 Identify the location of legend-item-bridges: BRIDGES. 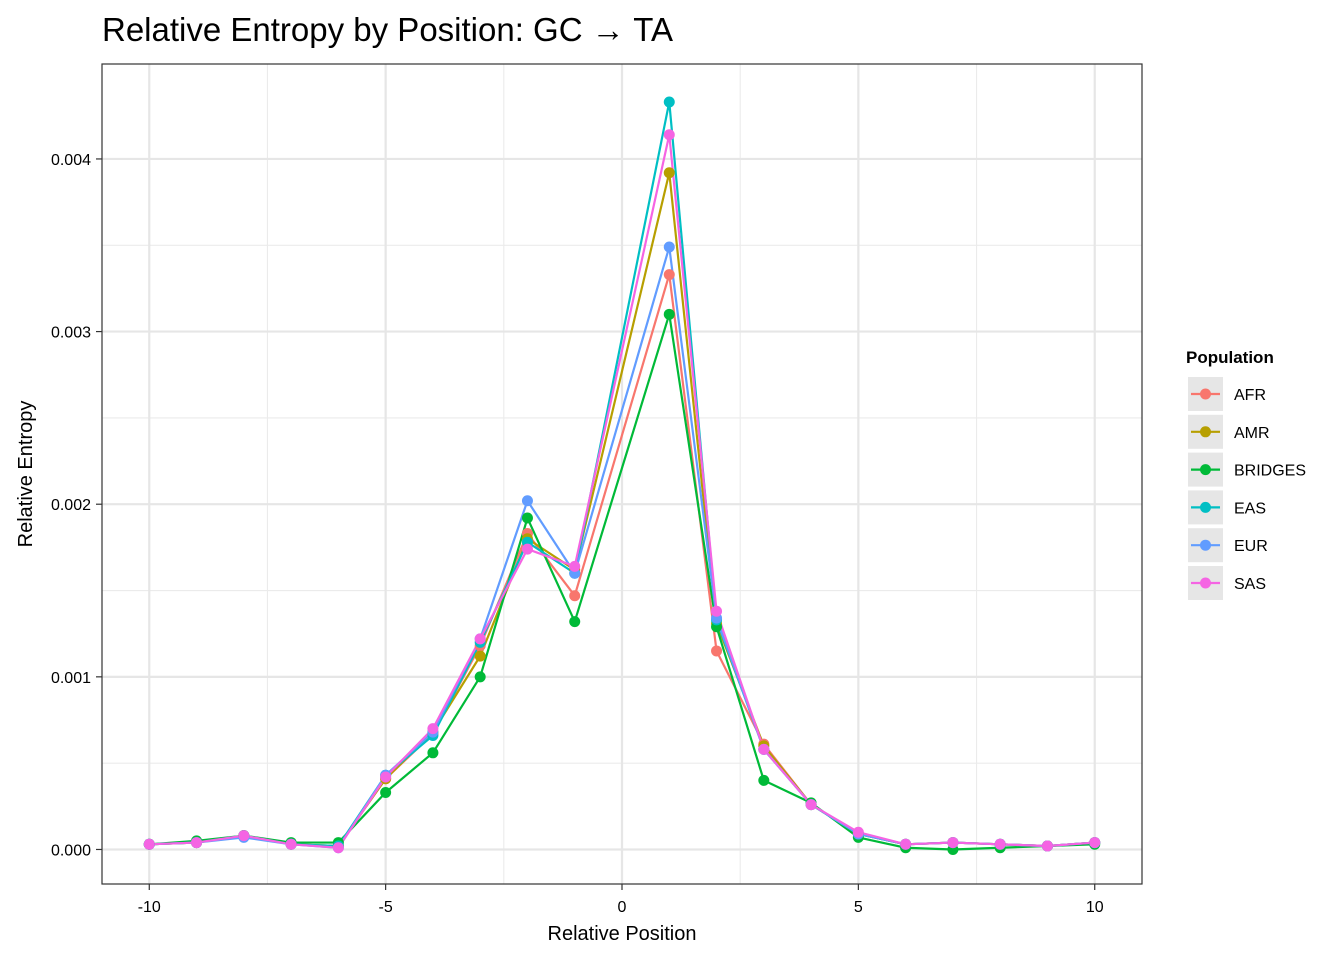
(1247, 469).